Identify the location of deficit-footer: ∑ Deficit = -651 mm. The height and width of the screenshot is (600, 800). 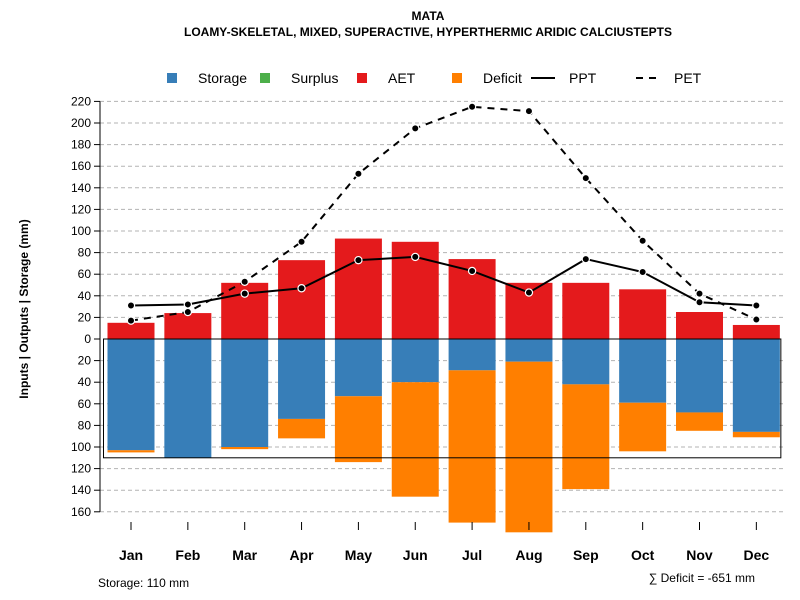
(702, 578).